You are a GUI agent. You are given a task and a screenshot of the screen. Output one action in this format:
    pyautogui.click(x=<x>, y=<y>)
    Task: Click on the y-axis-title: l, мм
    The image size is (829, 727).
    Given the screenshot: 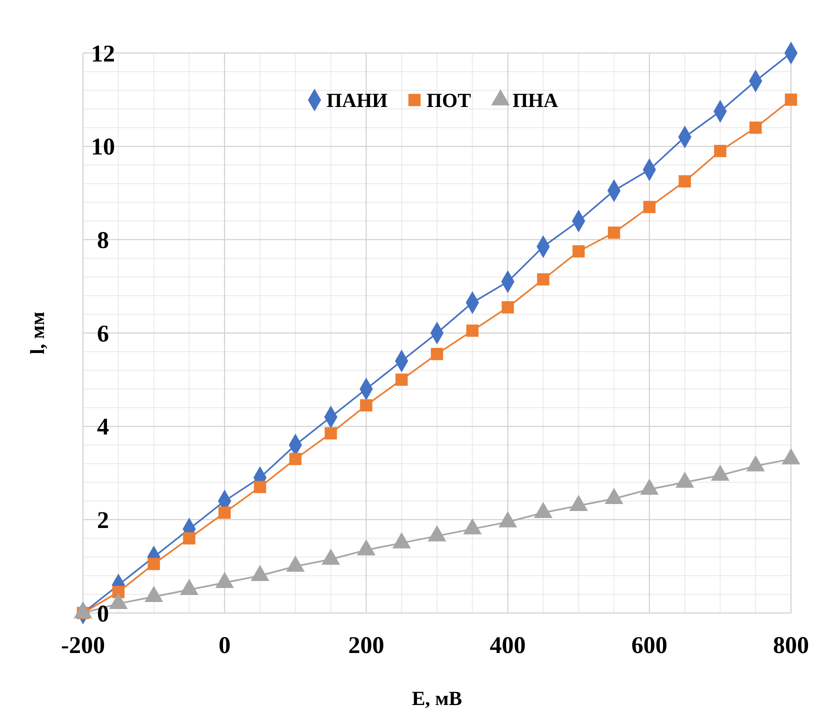 What is the action you would take?
    pyautogui.click(x=38, y=333)
    